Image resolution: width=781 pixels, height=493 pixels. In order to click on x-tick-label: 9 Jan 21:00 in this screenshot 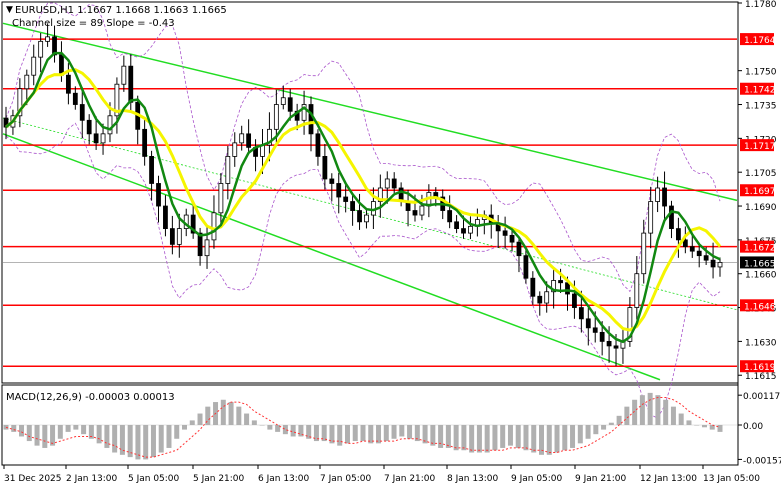, I will do `click(601, 479)`.